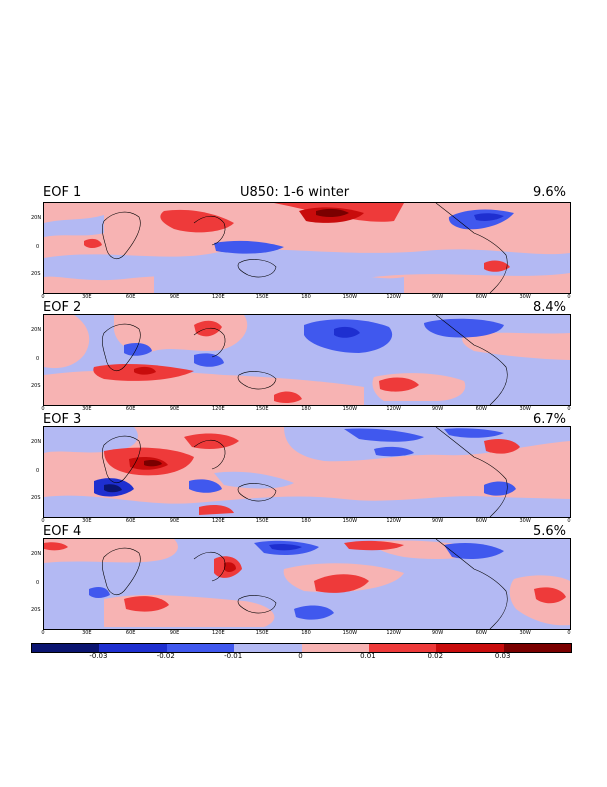  I want to click on colorbar-label: 0.03, so click(502, 656).